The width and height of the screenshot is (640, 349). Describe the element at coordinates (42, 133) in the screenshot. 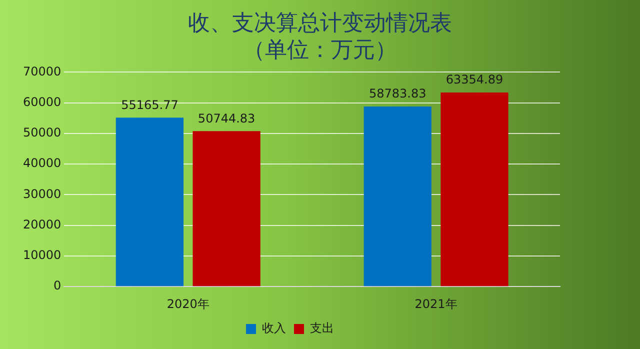

I see `y-tick-label: 50000` at that location.